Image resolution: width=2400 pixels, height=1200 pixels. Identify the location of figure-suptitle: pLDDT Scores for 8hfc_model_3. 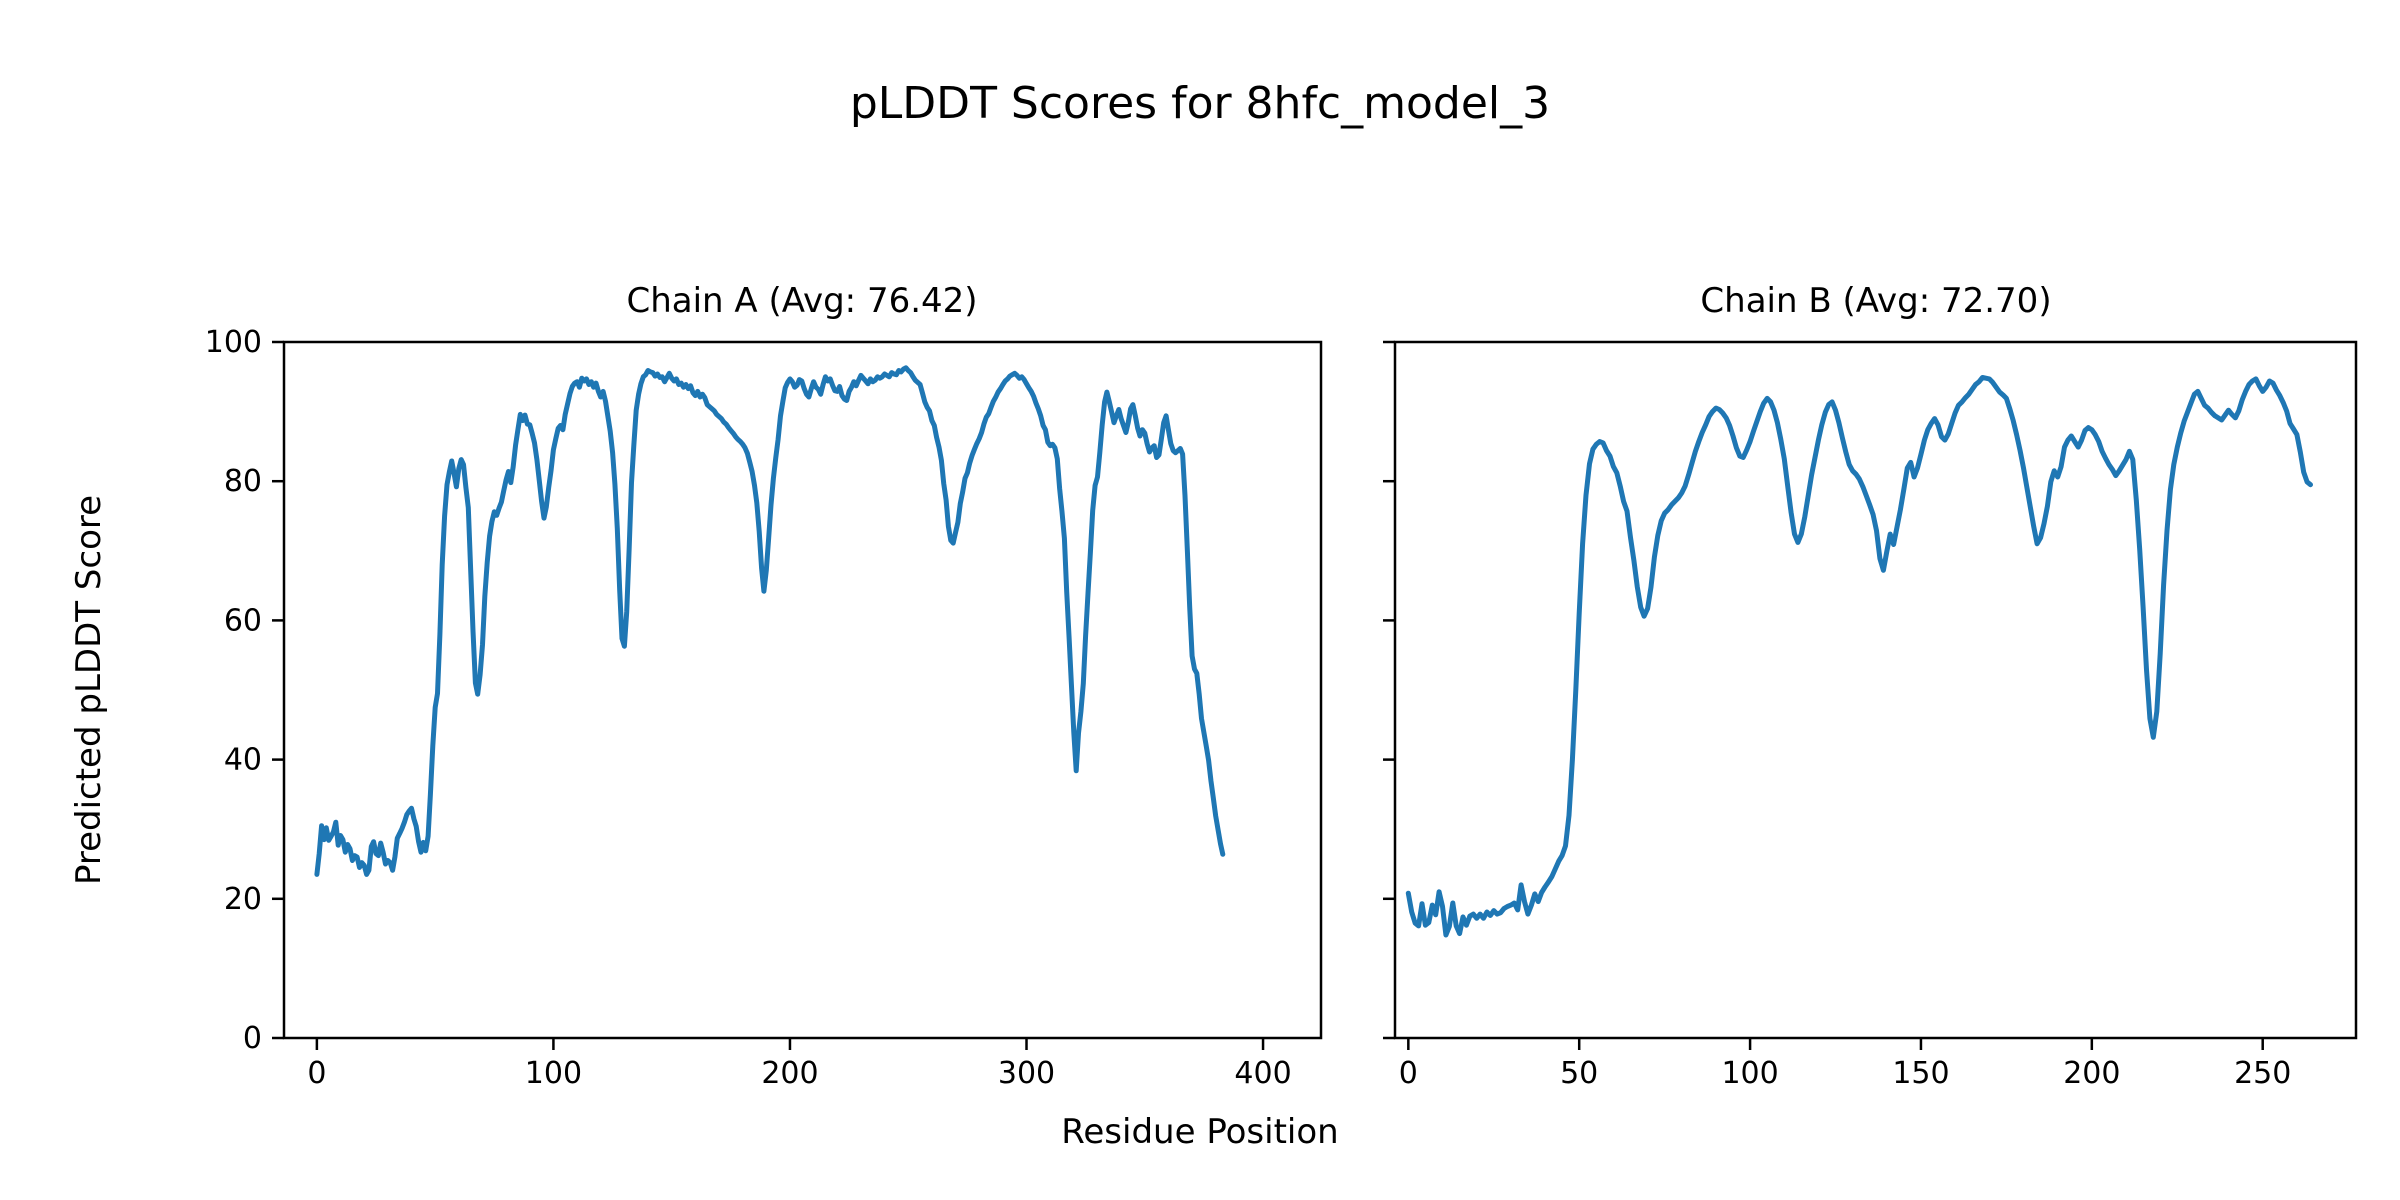
(1200, 103).